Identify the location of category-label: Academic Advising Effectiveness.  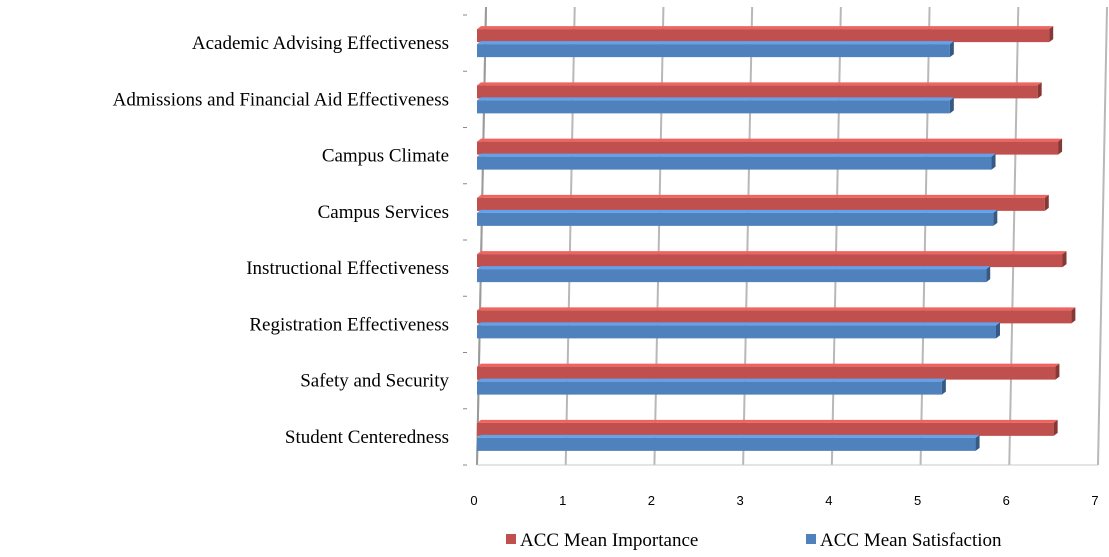
(320, 43).